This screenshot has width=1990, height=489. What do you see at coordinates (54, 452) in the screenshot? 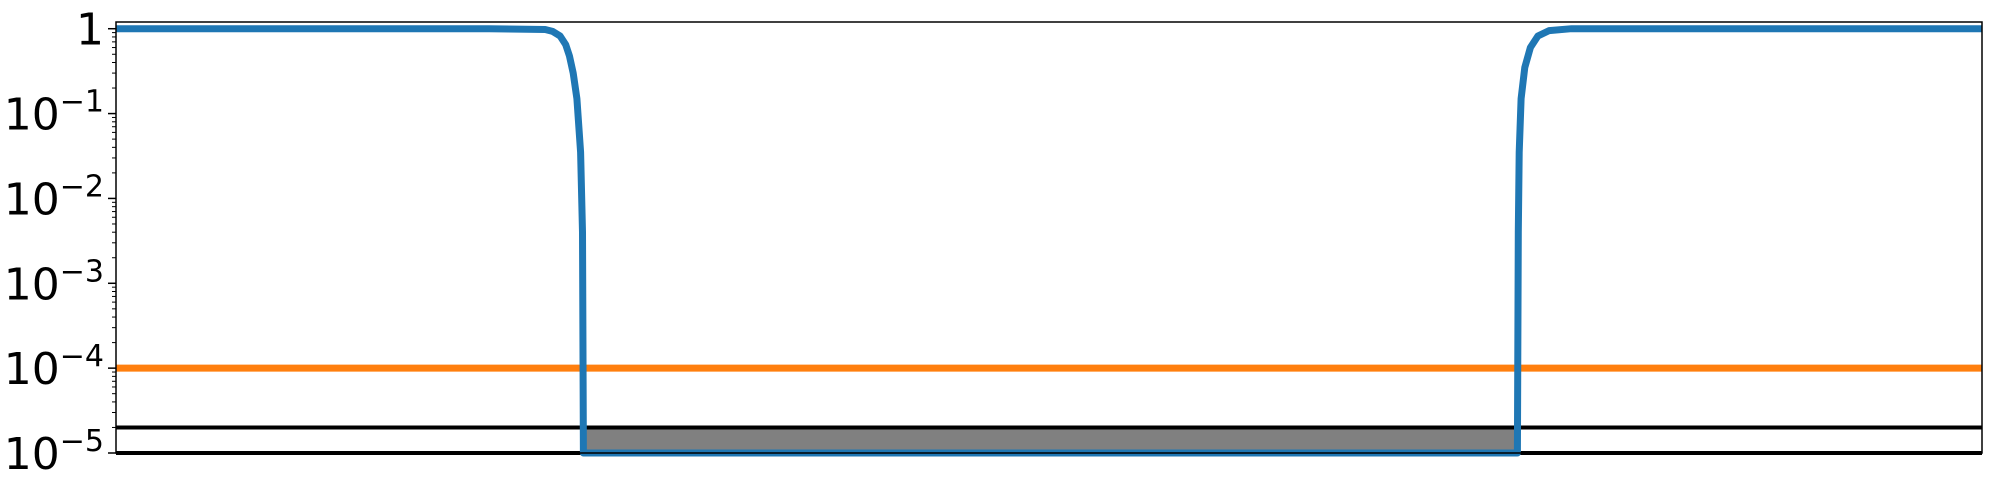
I see `y-tick-label-5: 10⁻⁵` at bounding box center [54, 452].